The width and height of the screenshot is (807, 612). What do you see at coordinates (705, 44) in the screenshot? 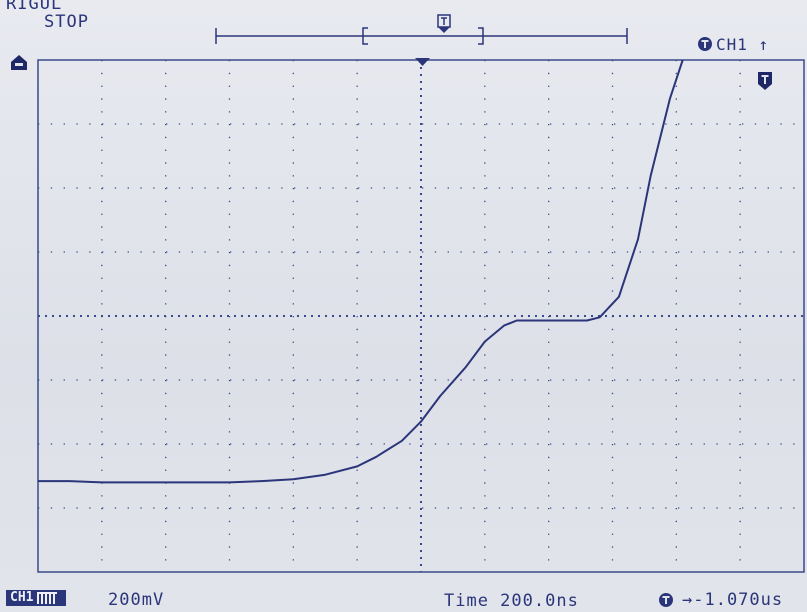
I see `trigger-channel-icon` at bounding box center [705, 44].